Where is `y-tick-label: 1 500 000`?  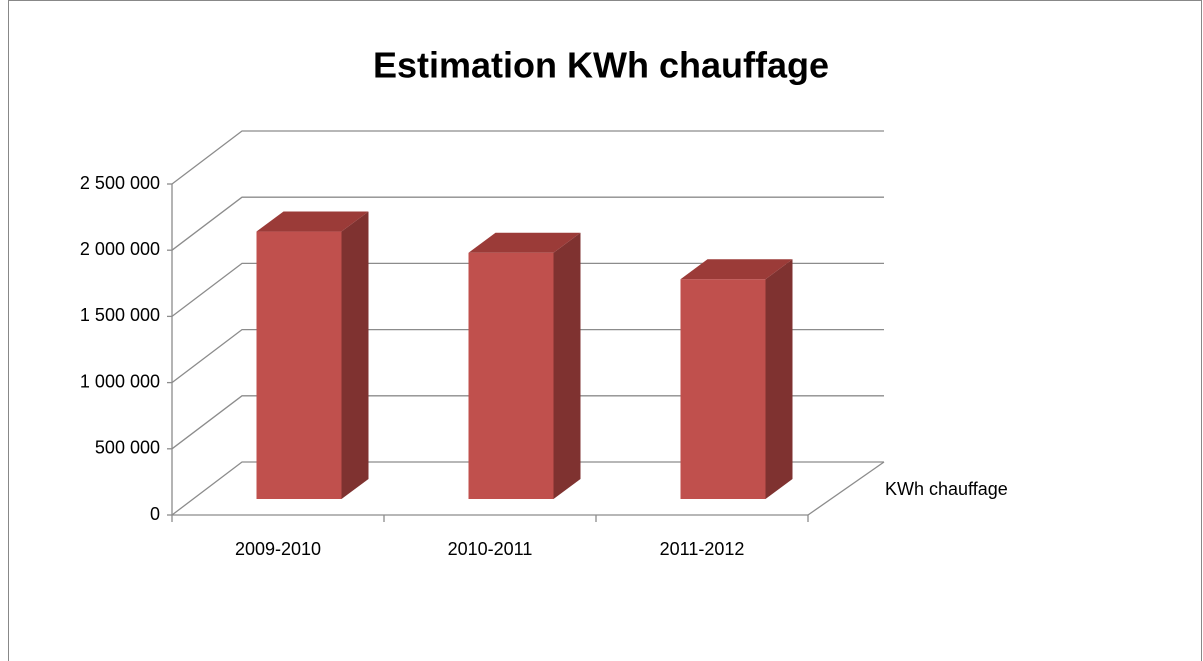 y-tick-label: 1 500 000 is located at coordinates (120, 315).